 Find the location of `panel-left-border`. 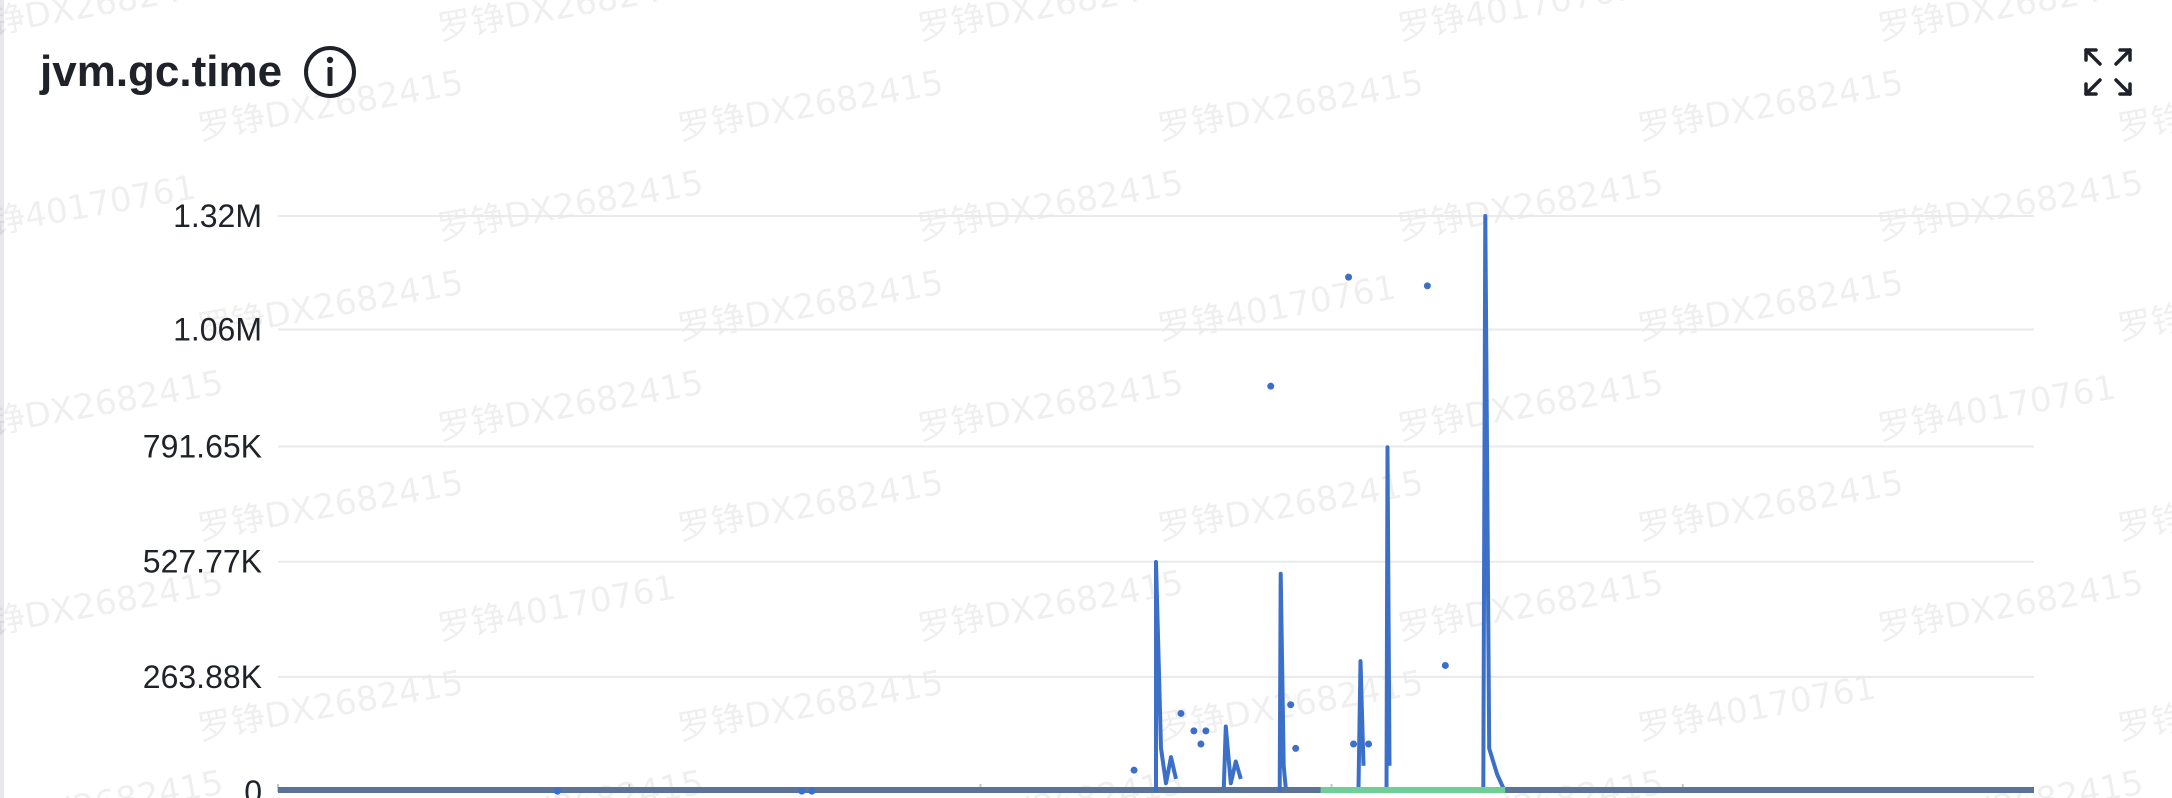

panel-left-border is located at coordinates (2, 399).